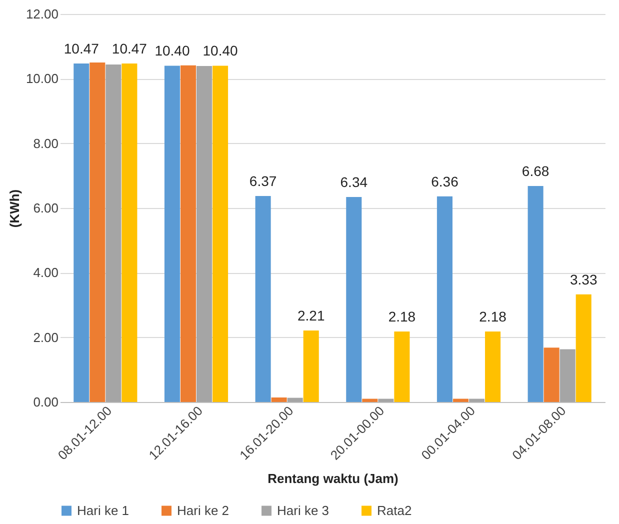  What do you see at coordinates (42, 14) in the screenshot?
I see `y-tick-label: 12.00` at bounding box center [42, 14].